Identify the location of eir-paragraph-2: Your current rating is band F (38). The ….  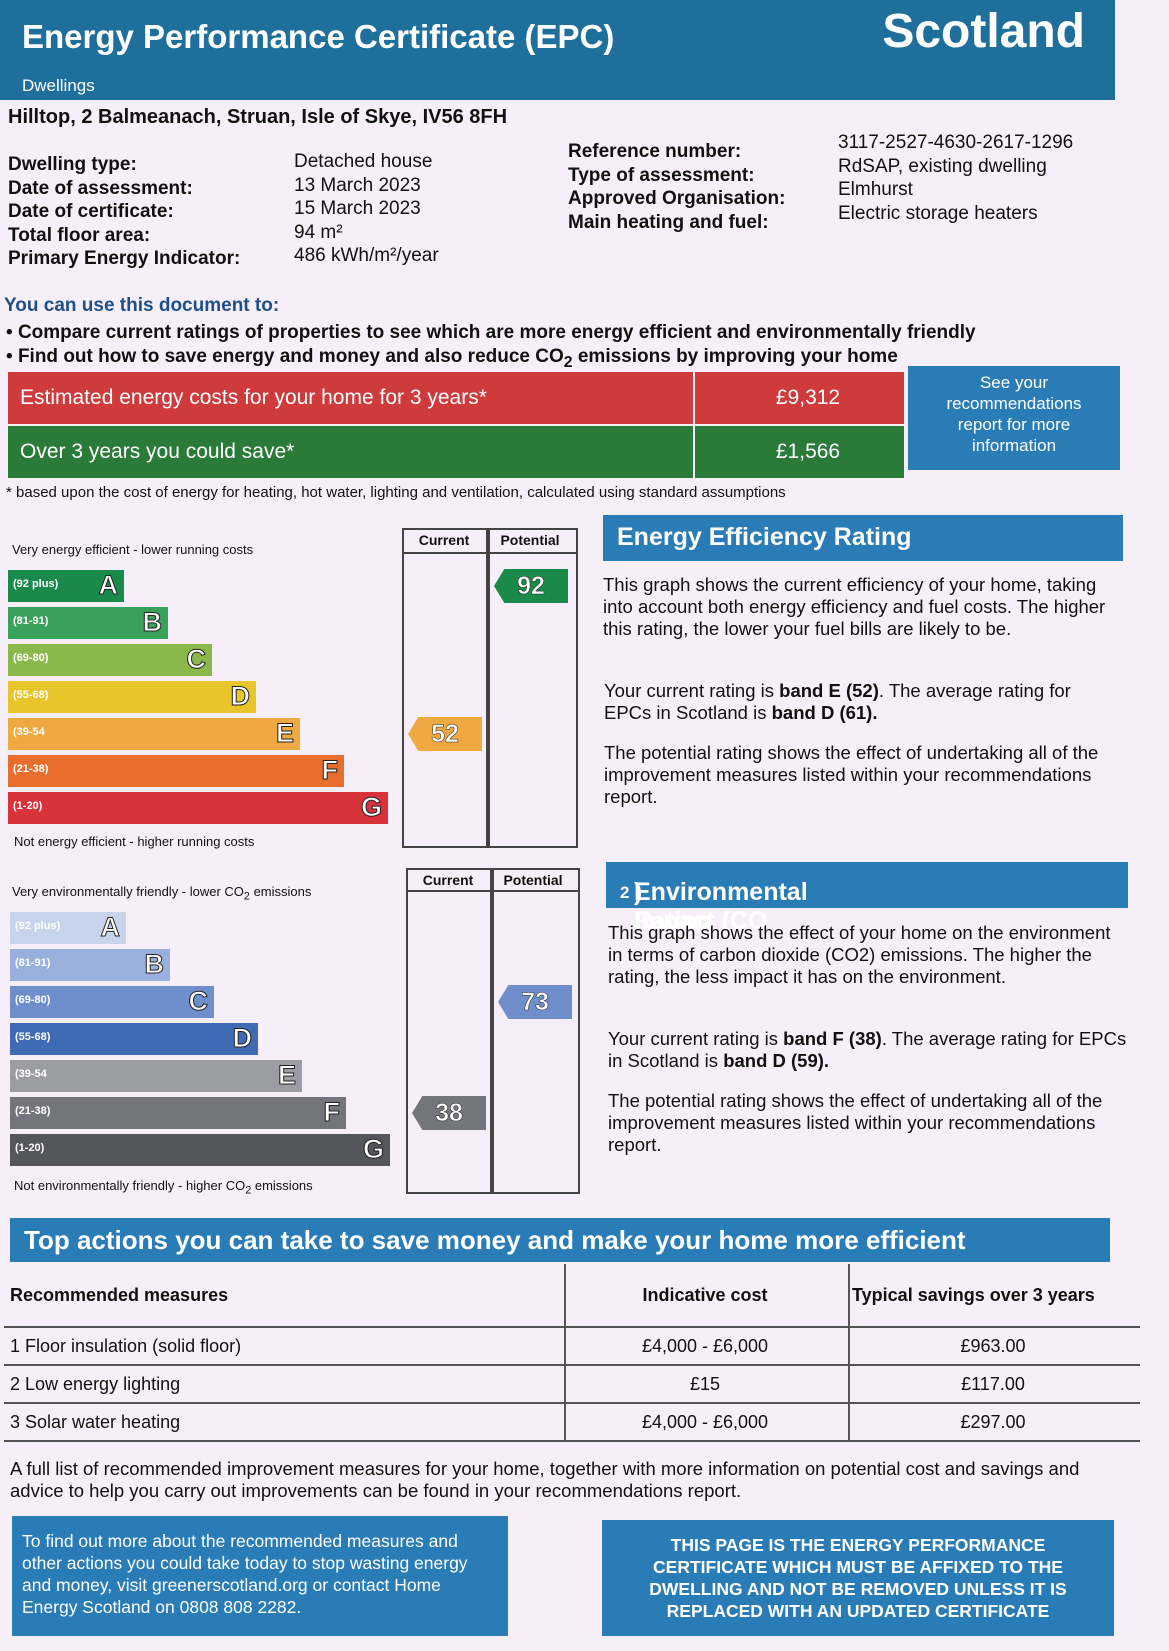
(867, 1049).